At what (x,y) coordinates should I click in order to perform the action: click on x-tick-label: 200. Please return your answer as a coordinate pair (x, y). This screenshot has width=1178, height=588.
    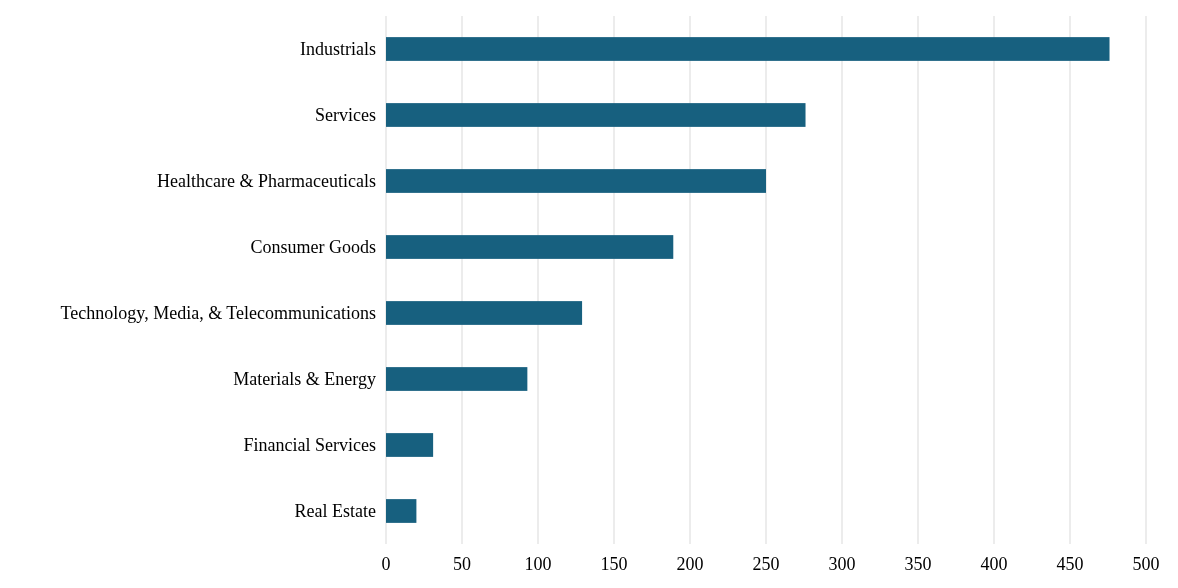
    Looking at the image, I should click on (690, 564).